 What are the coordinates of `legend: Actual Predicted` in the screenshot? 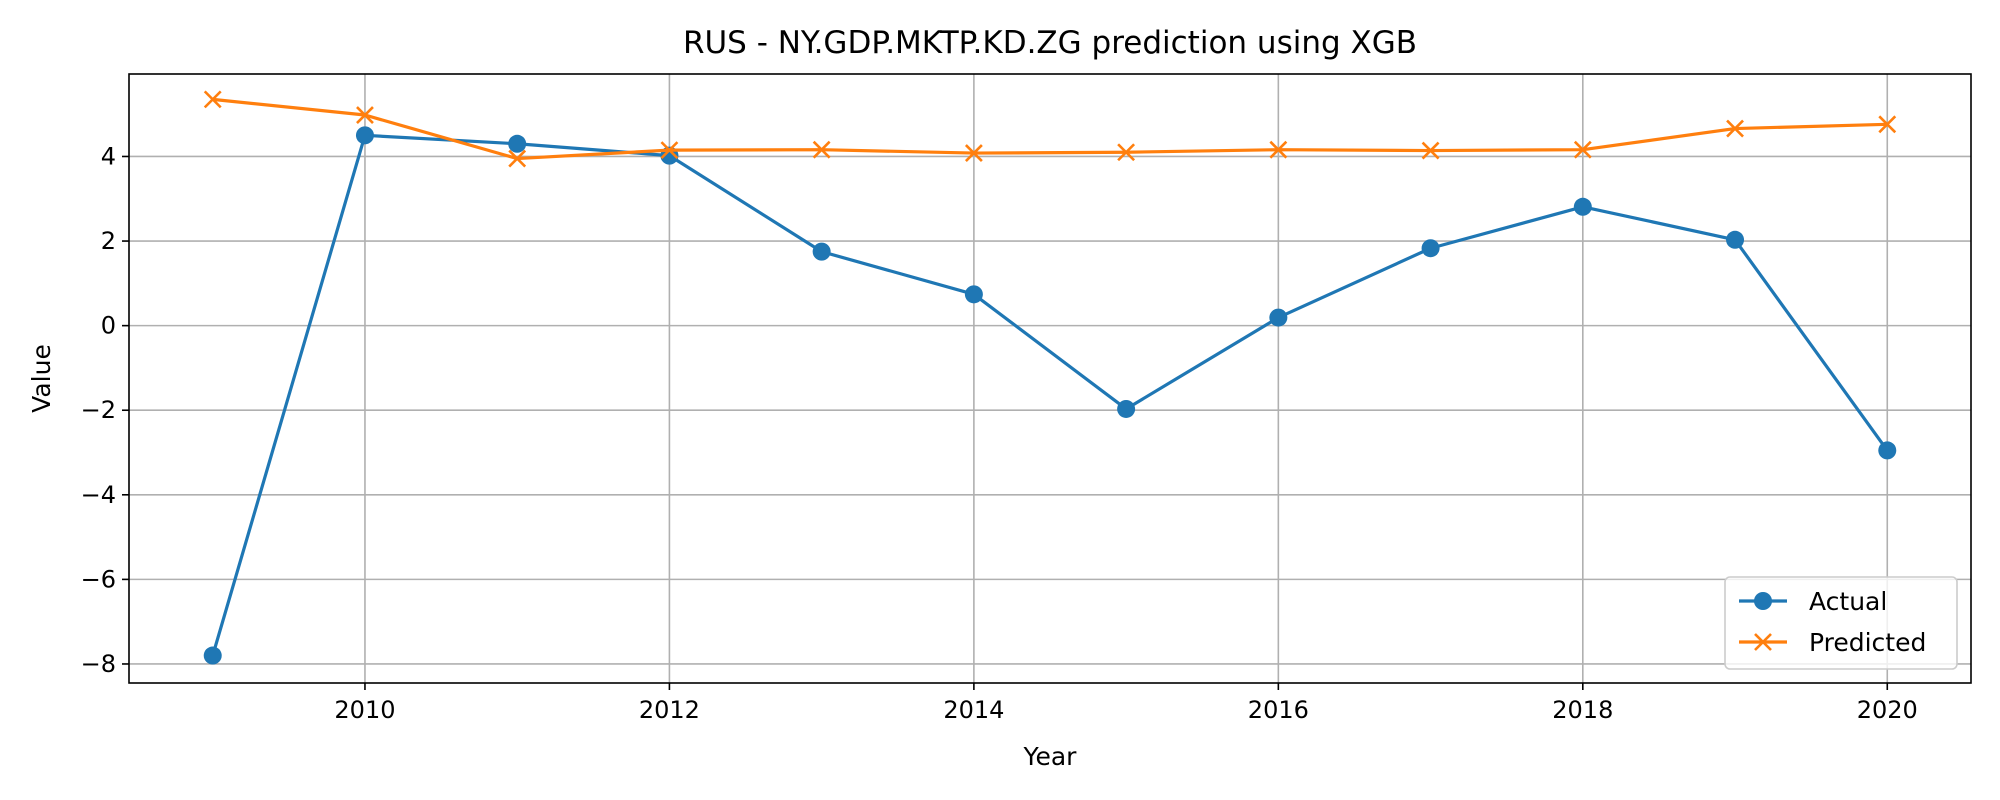 It's located at (1841, 623).